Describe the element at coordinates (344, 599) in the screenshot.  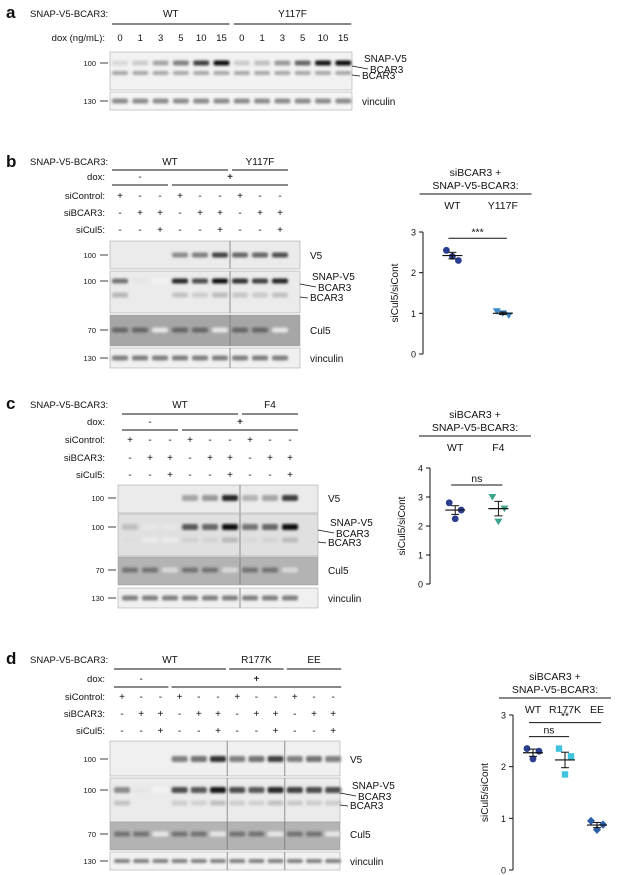
I see `blot-label: vinculin` at that location.